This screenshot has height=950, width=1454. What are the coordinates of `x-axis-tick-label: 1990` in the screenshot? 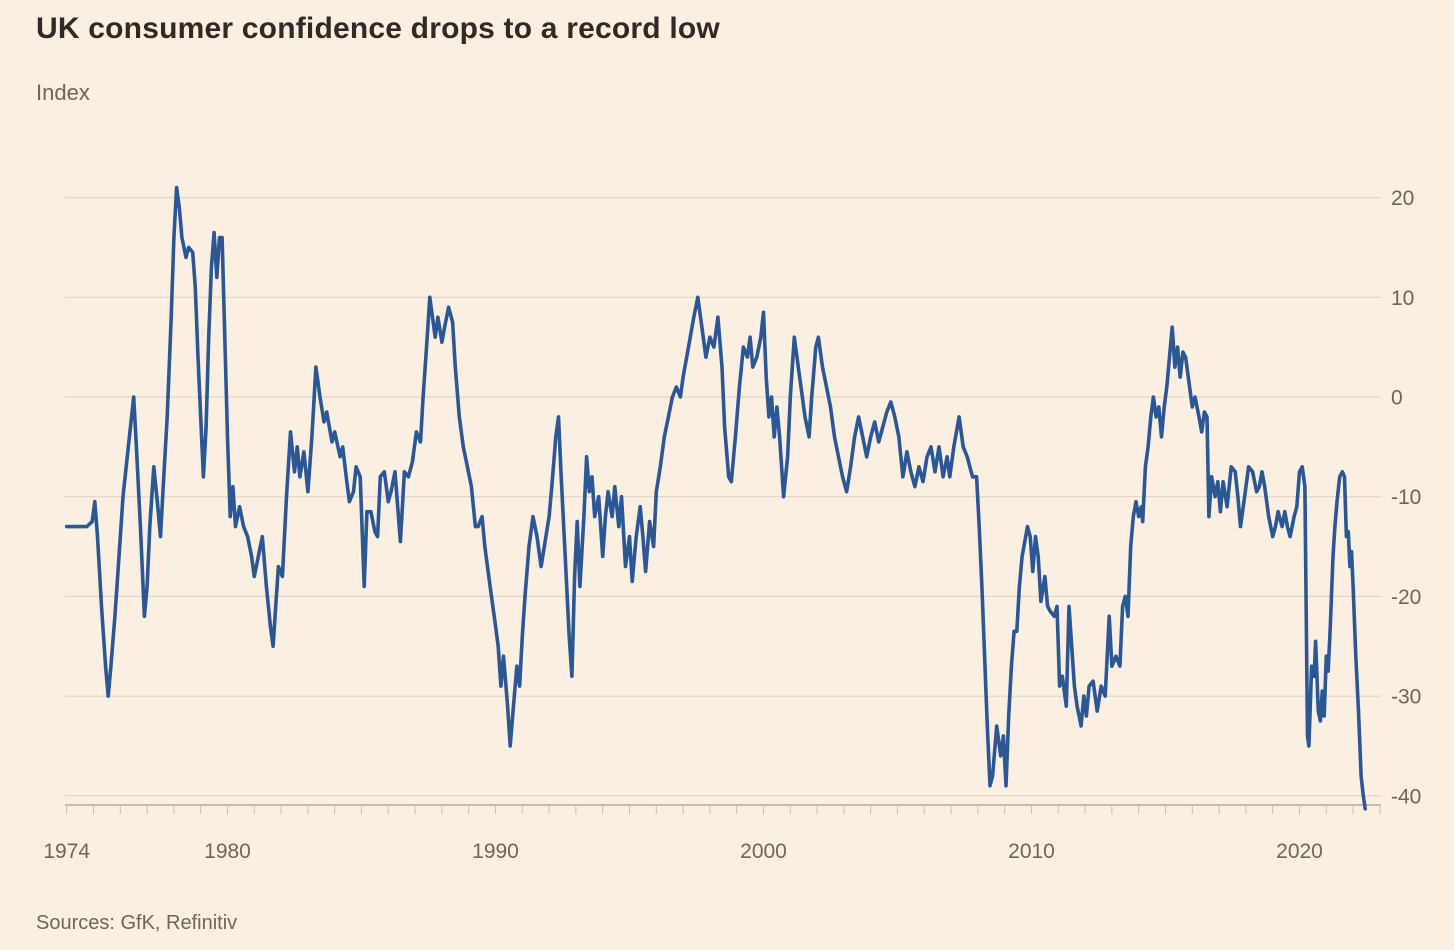 It's located at (495, 851).